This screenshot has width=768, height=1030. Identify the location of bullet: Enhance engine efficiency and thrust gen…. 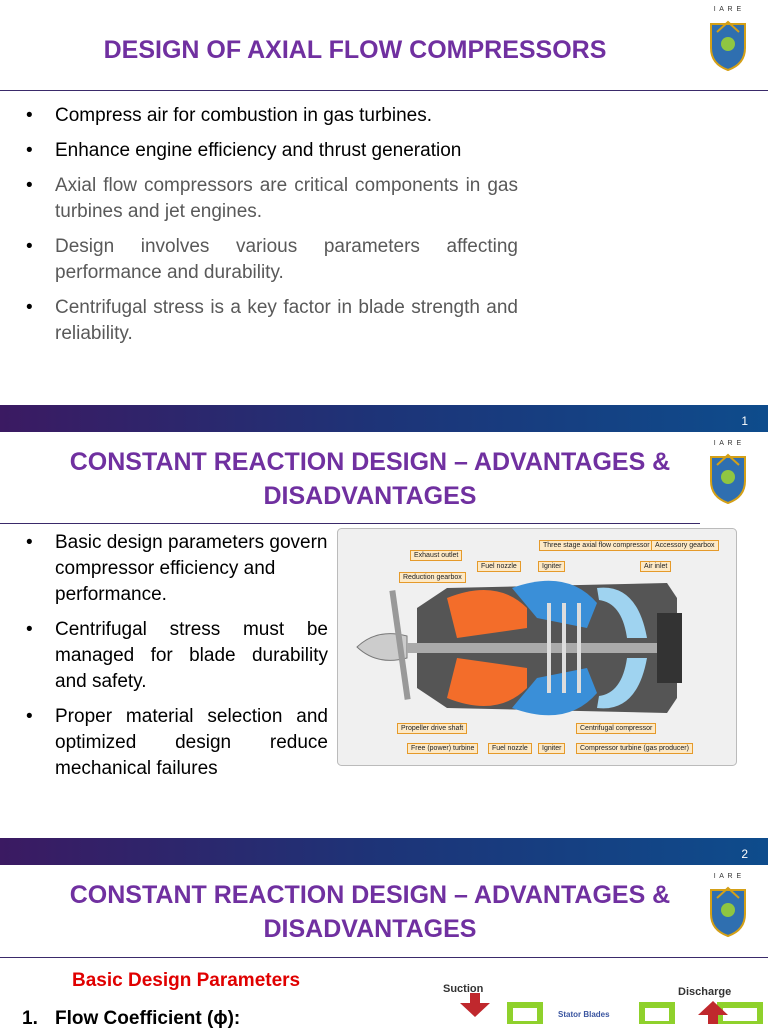
(270, 151).